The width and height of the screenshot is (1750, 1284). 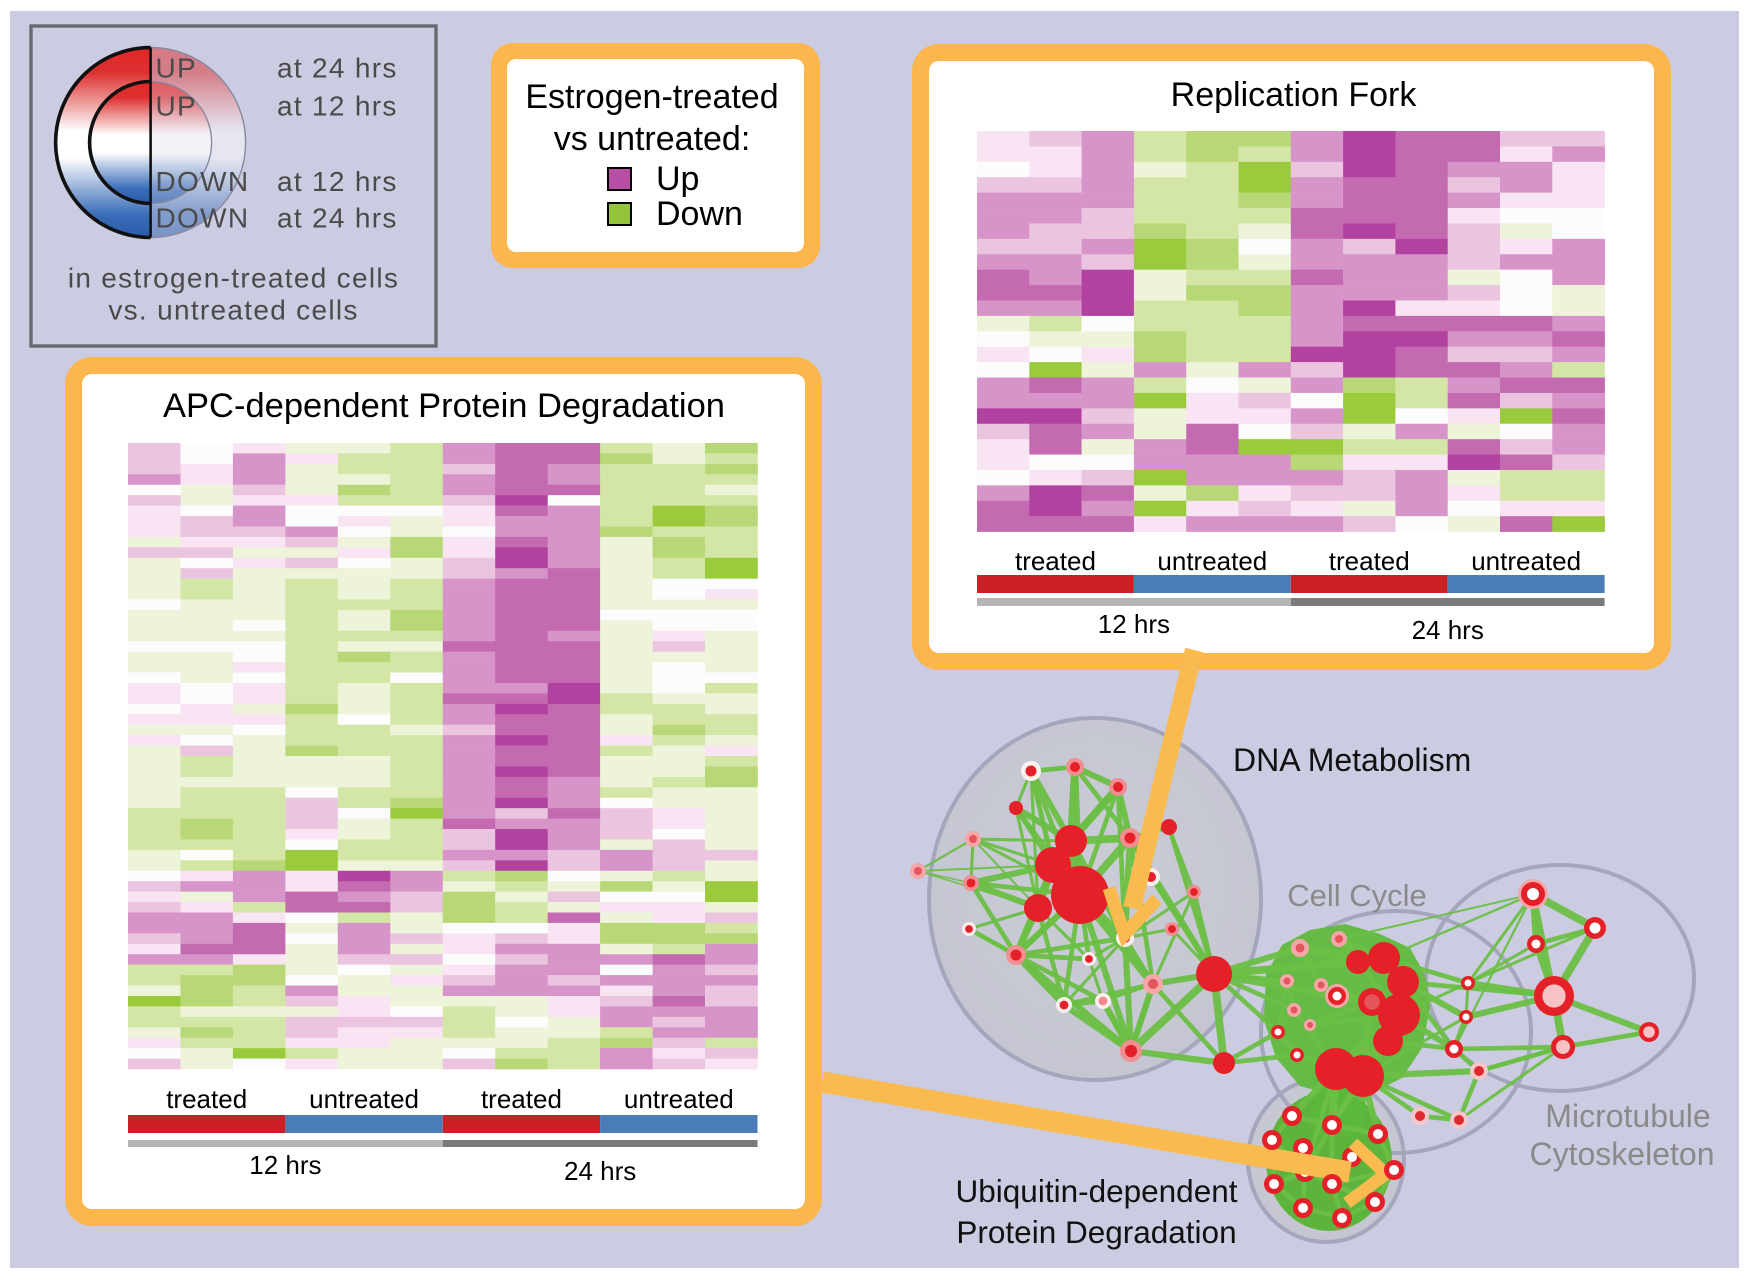 What do you see at coordinates (1097, 1191) in the screenshot?
I see `svg-text: Ubiquitin-dependent` at bounding box center [1097, 1191].